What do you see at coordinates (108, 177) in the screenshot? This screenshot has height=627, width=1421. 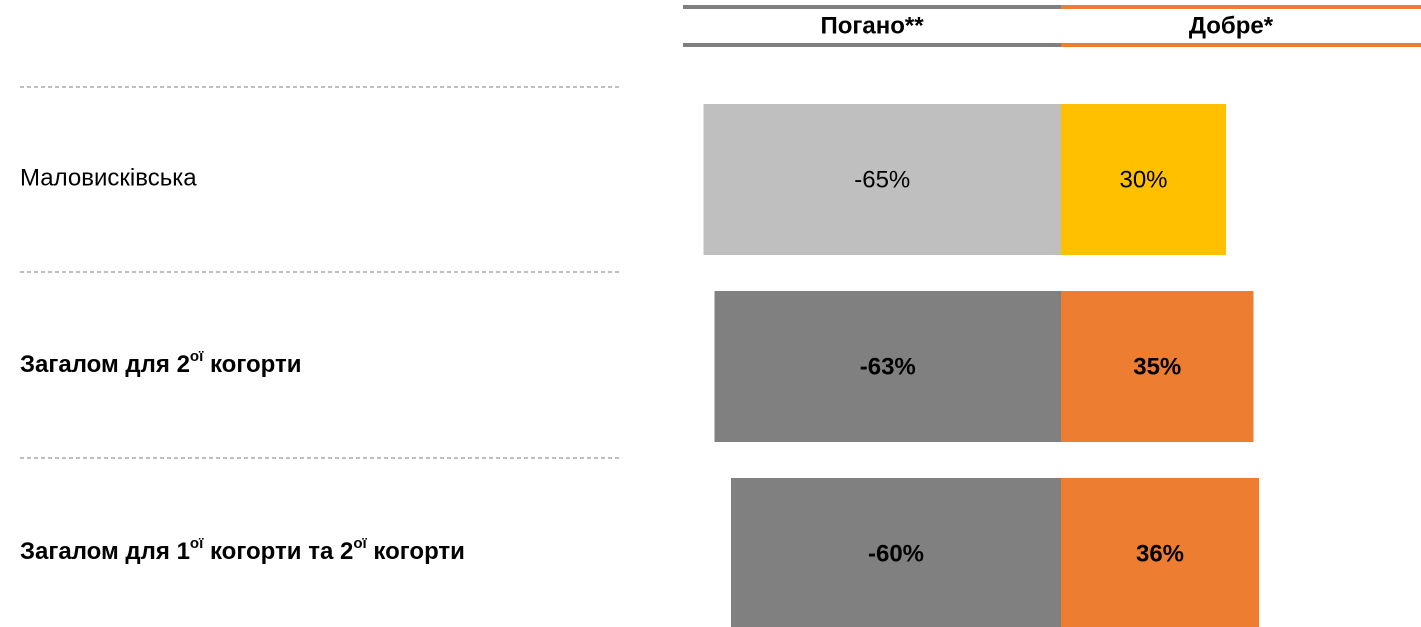 I see `category-label: Маловисківська` at bounding box center [108, 177].